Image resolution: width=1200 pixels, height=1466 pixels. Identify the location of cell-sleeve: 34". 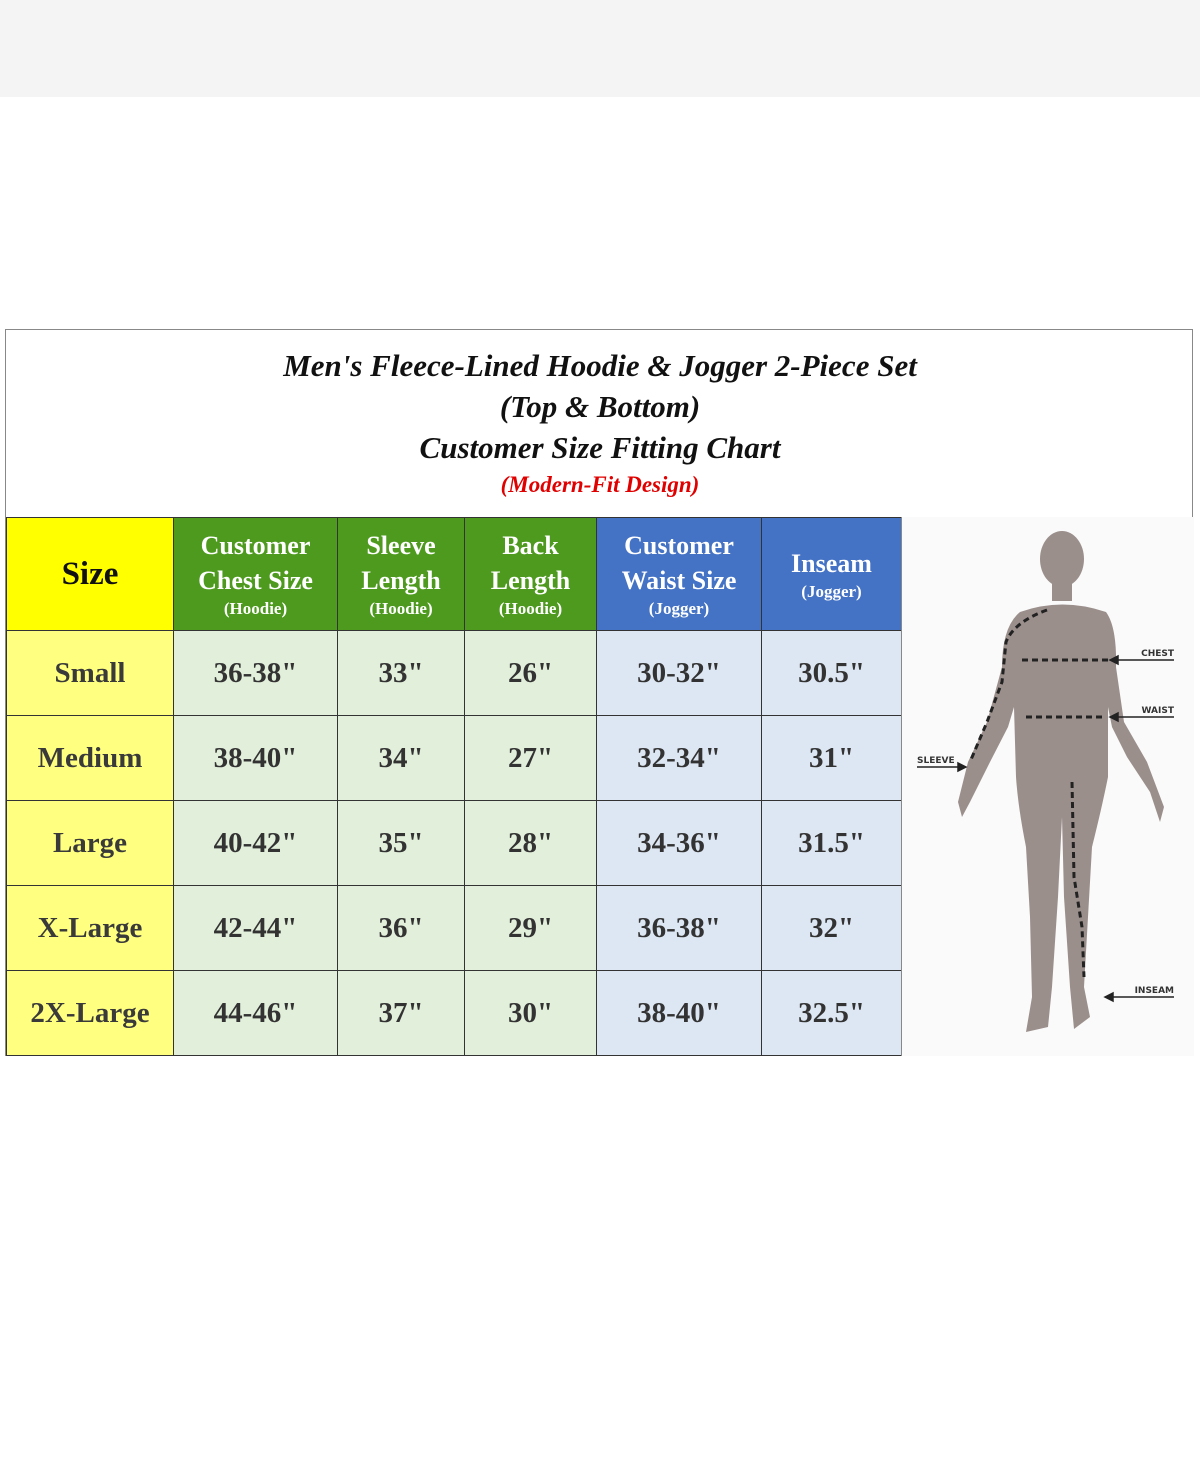
(401, 758).